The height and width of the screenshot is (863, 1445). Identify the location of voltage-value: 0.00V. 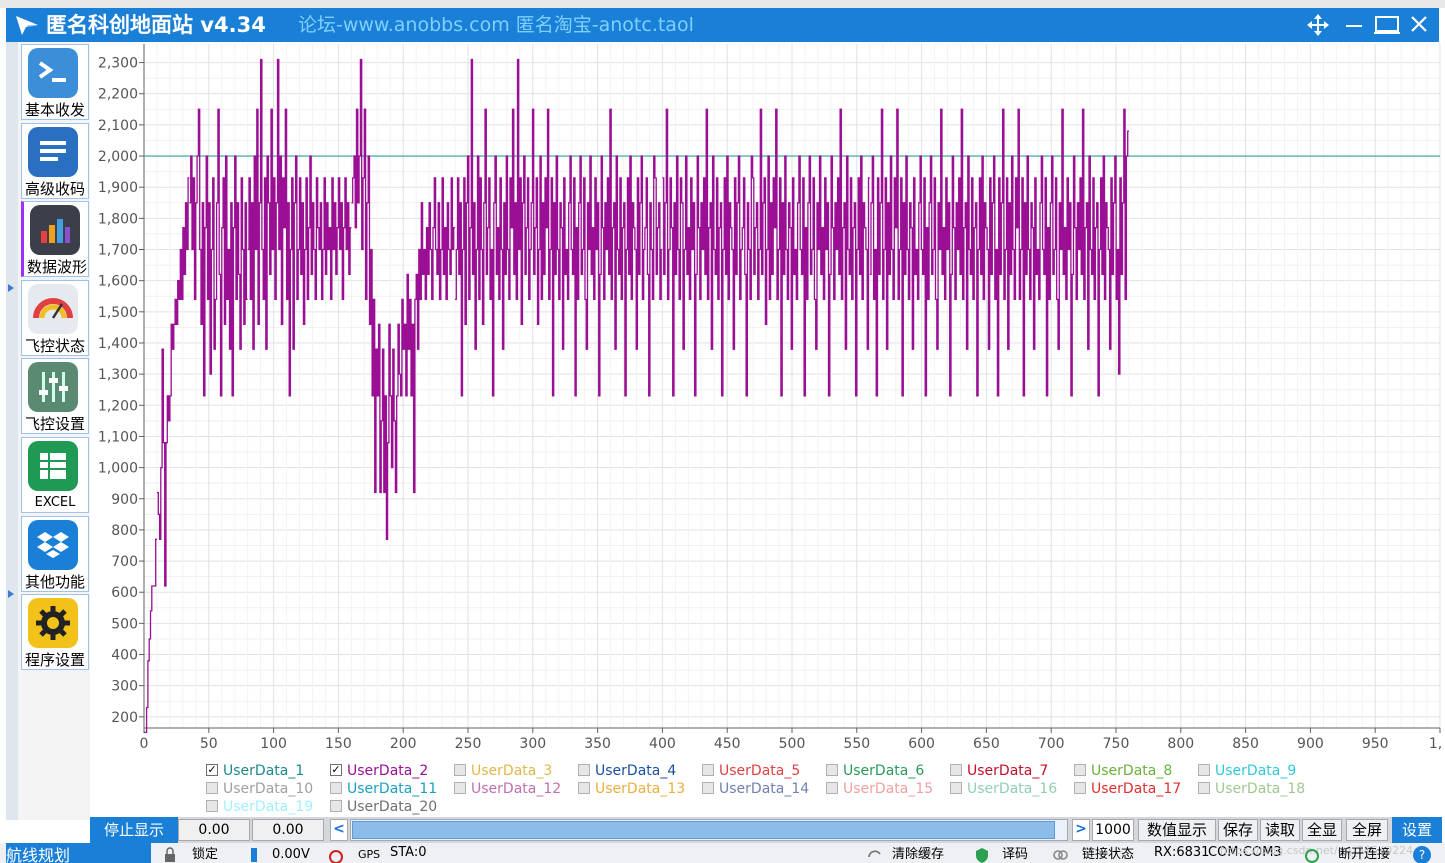
(291, 854).